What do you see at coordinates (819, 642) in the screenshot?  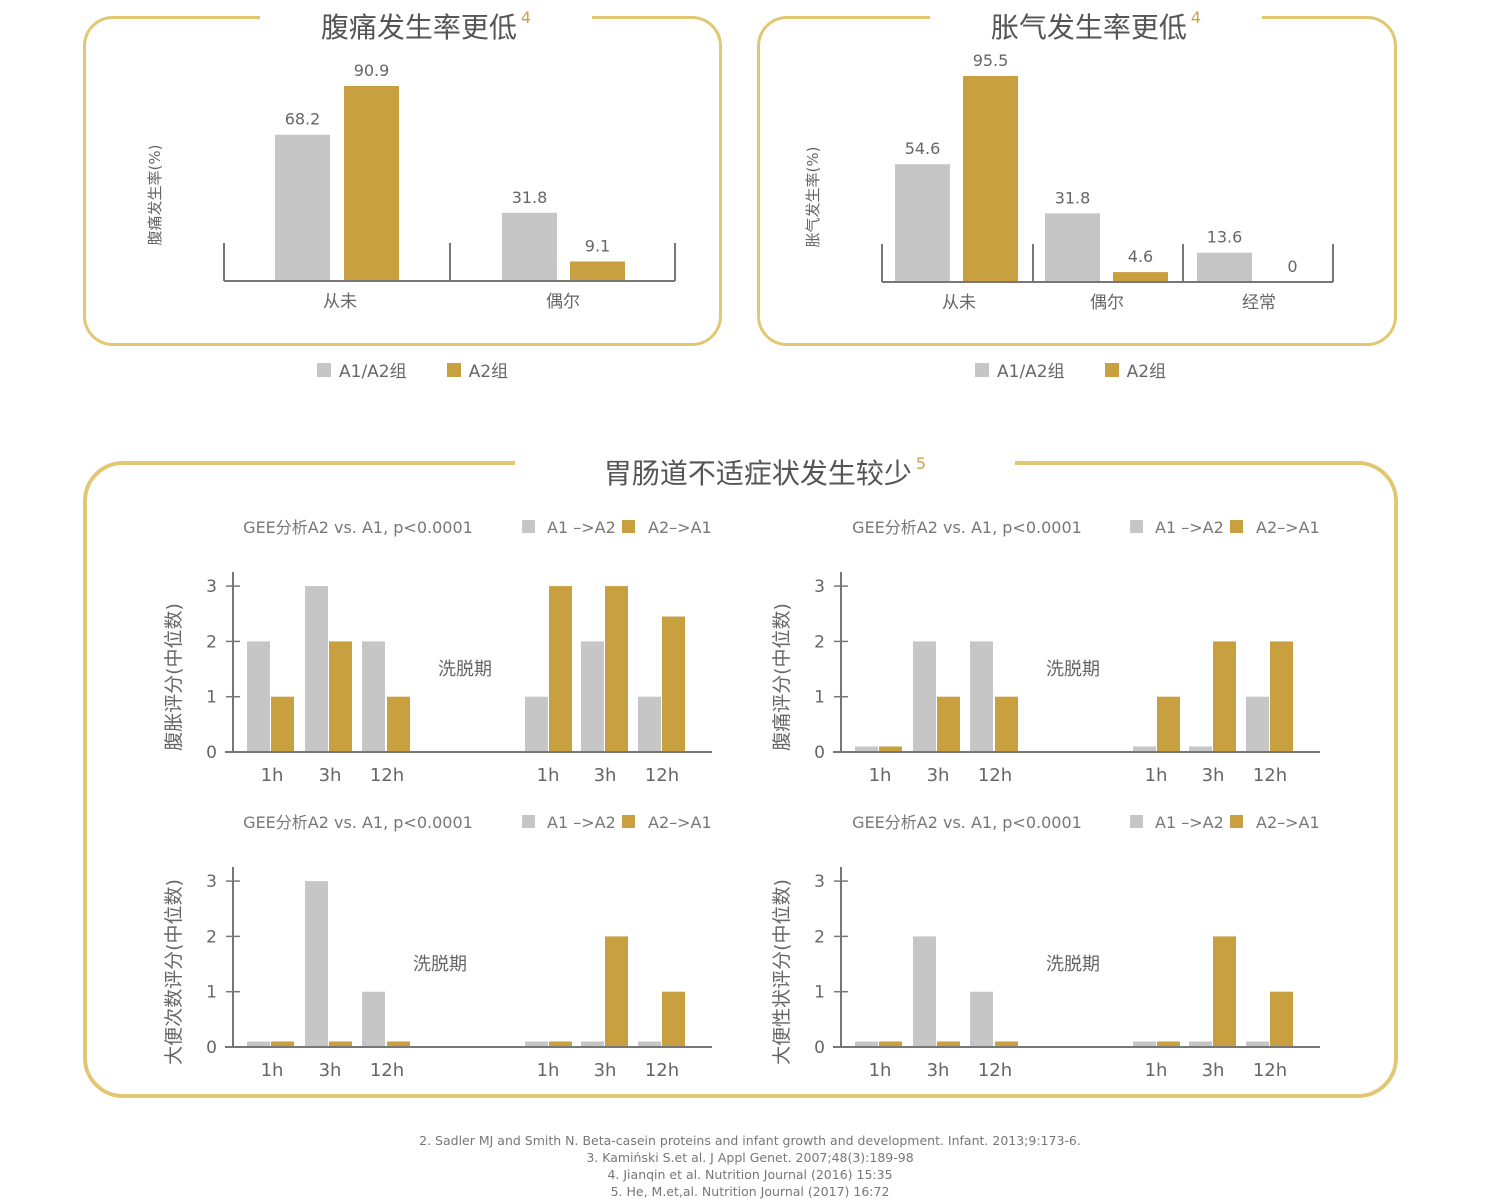 I see `y-tick-label: 2` at bounding box center [819, 642].